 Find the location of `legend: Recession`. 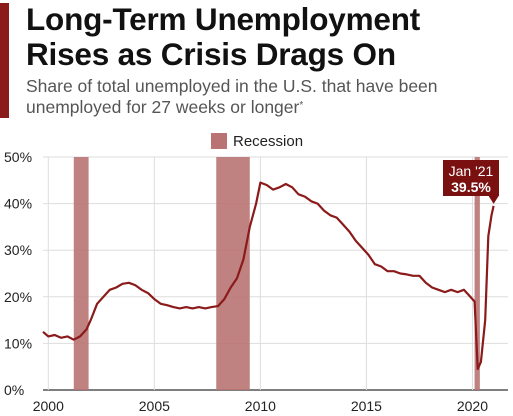

legend: Recession is located at coordinates (257, 141).